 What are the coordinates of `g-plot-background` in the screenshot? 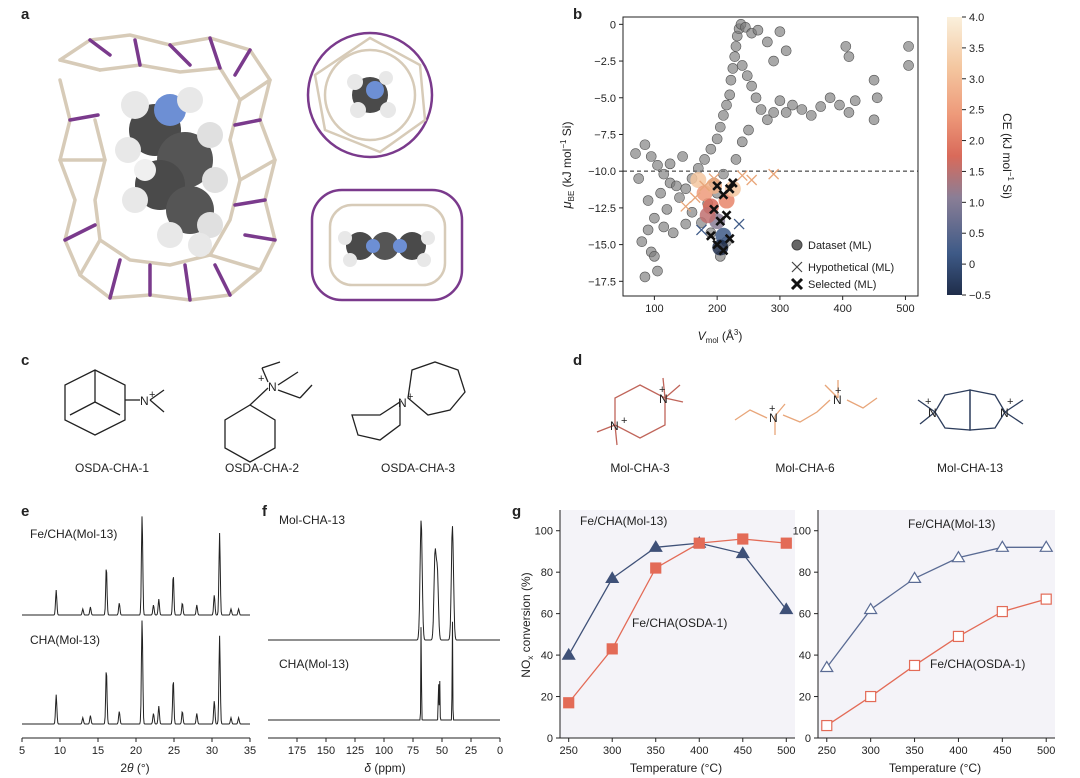 It's located at (677, 624).